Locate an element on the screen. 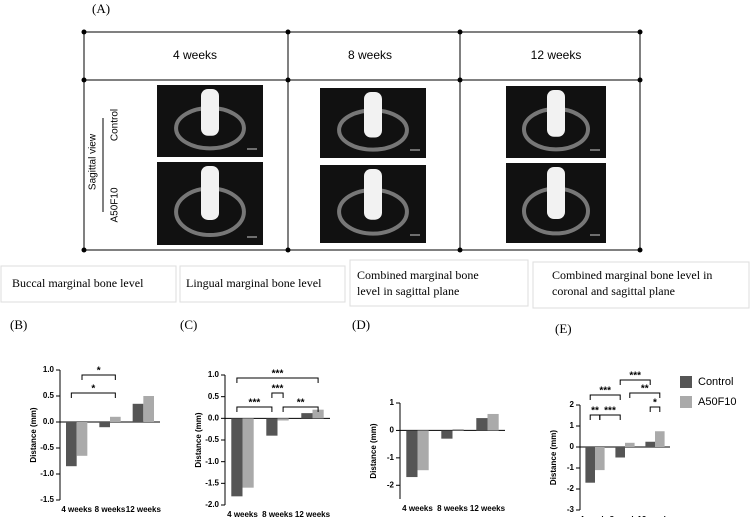 The height and width of the screenshot is (517, 753). y-tick-label: -1.0 is located at coordinates (212, 461).